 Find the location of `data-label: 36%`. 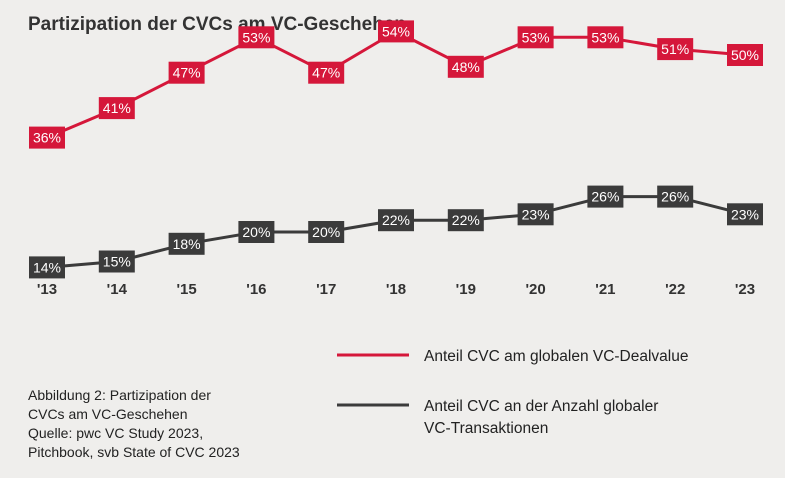

data-label: 36% is located at coordinates (47, 138).